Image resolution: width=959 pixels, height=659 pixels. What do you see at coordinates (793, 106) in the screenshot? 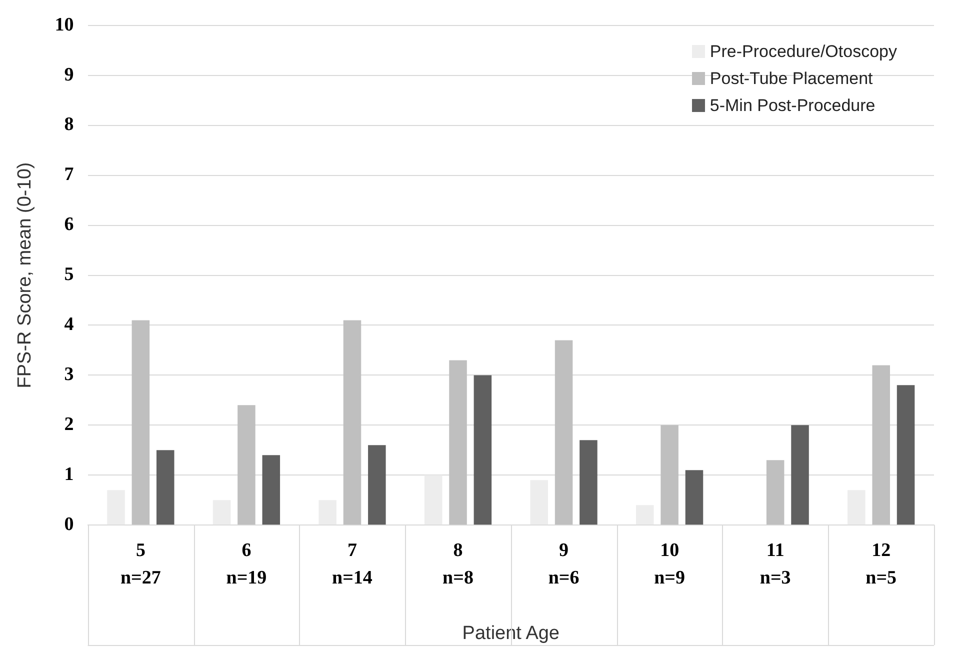
I see `legend-label: 5-Min Post-Procedure` at bounding box center [793, 106].